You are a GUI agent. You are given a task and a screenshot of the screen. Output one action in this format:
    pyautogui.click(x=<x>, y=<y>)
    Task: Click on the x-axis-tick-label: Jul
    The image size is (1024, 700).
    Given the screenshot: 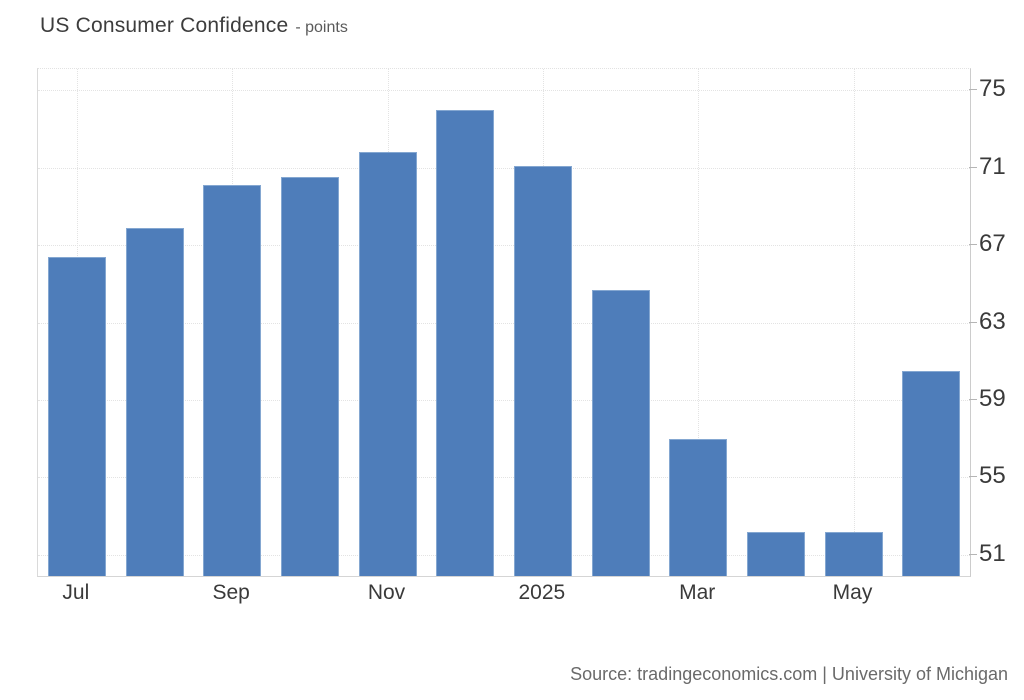 What is the action you would take?
    pyautogui.click(x=76, y=592)
    